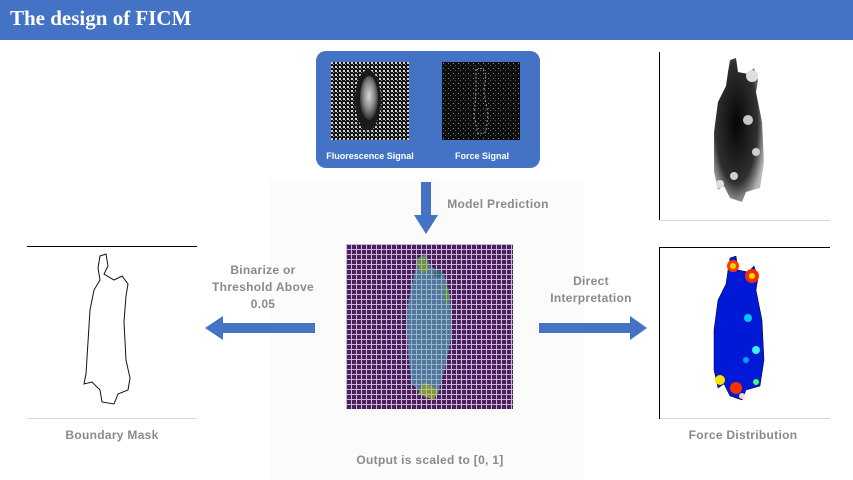  I want to click on direct-interpretation-label: Direct Interpretation, so click(591, 289).